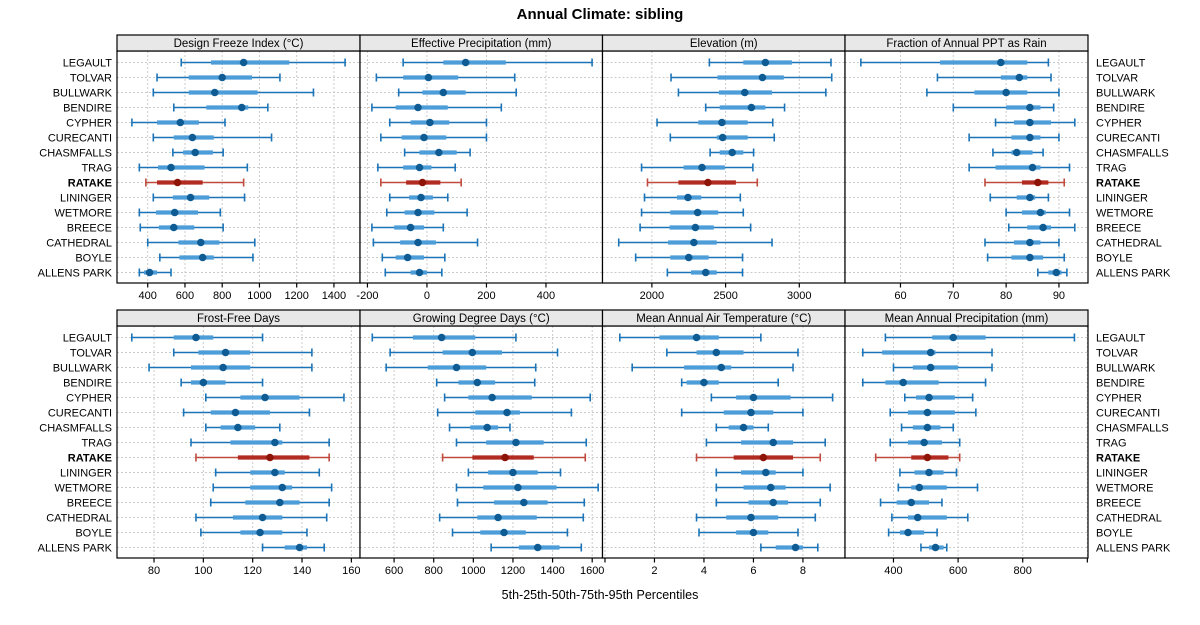  What do you see at coordinates (195, 182) in the screenshot?
I see `percentile-row-ratake` at bounding box center [195, 182].